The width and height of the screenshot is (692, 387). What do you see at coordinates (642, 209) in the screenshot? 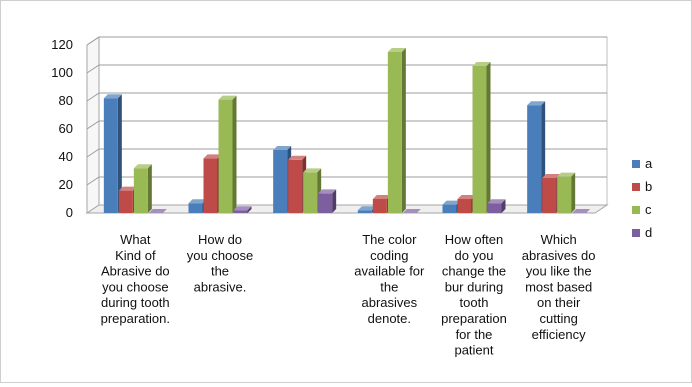
I see `legend-item-c: c` at bounding box center [642, 209].